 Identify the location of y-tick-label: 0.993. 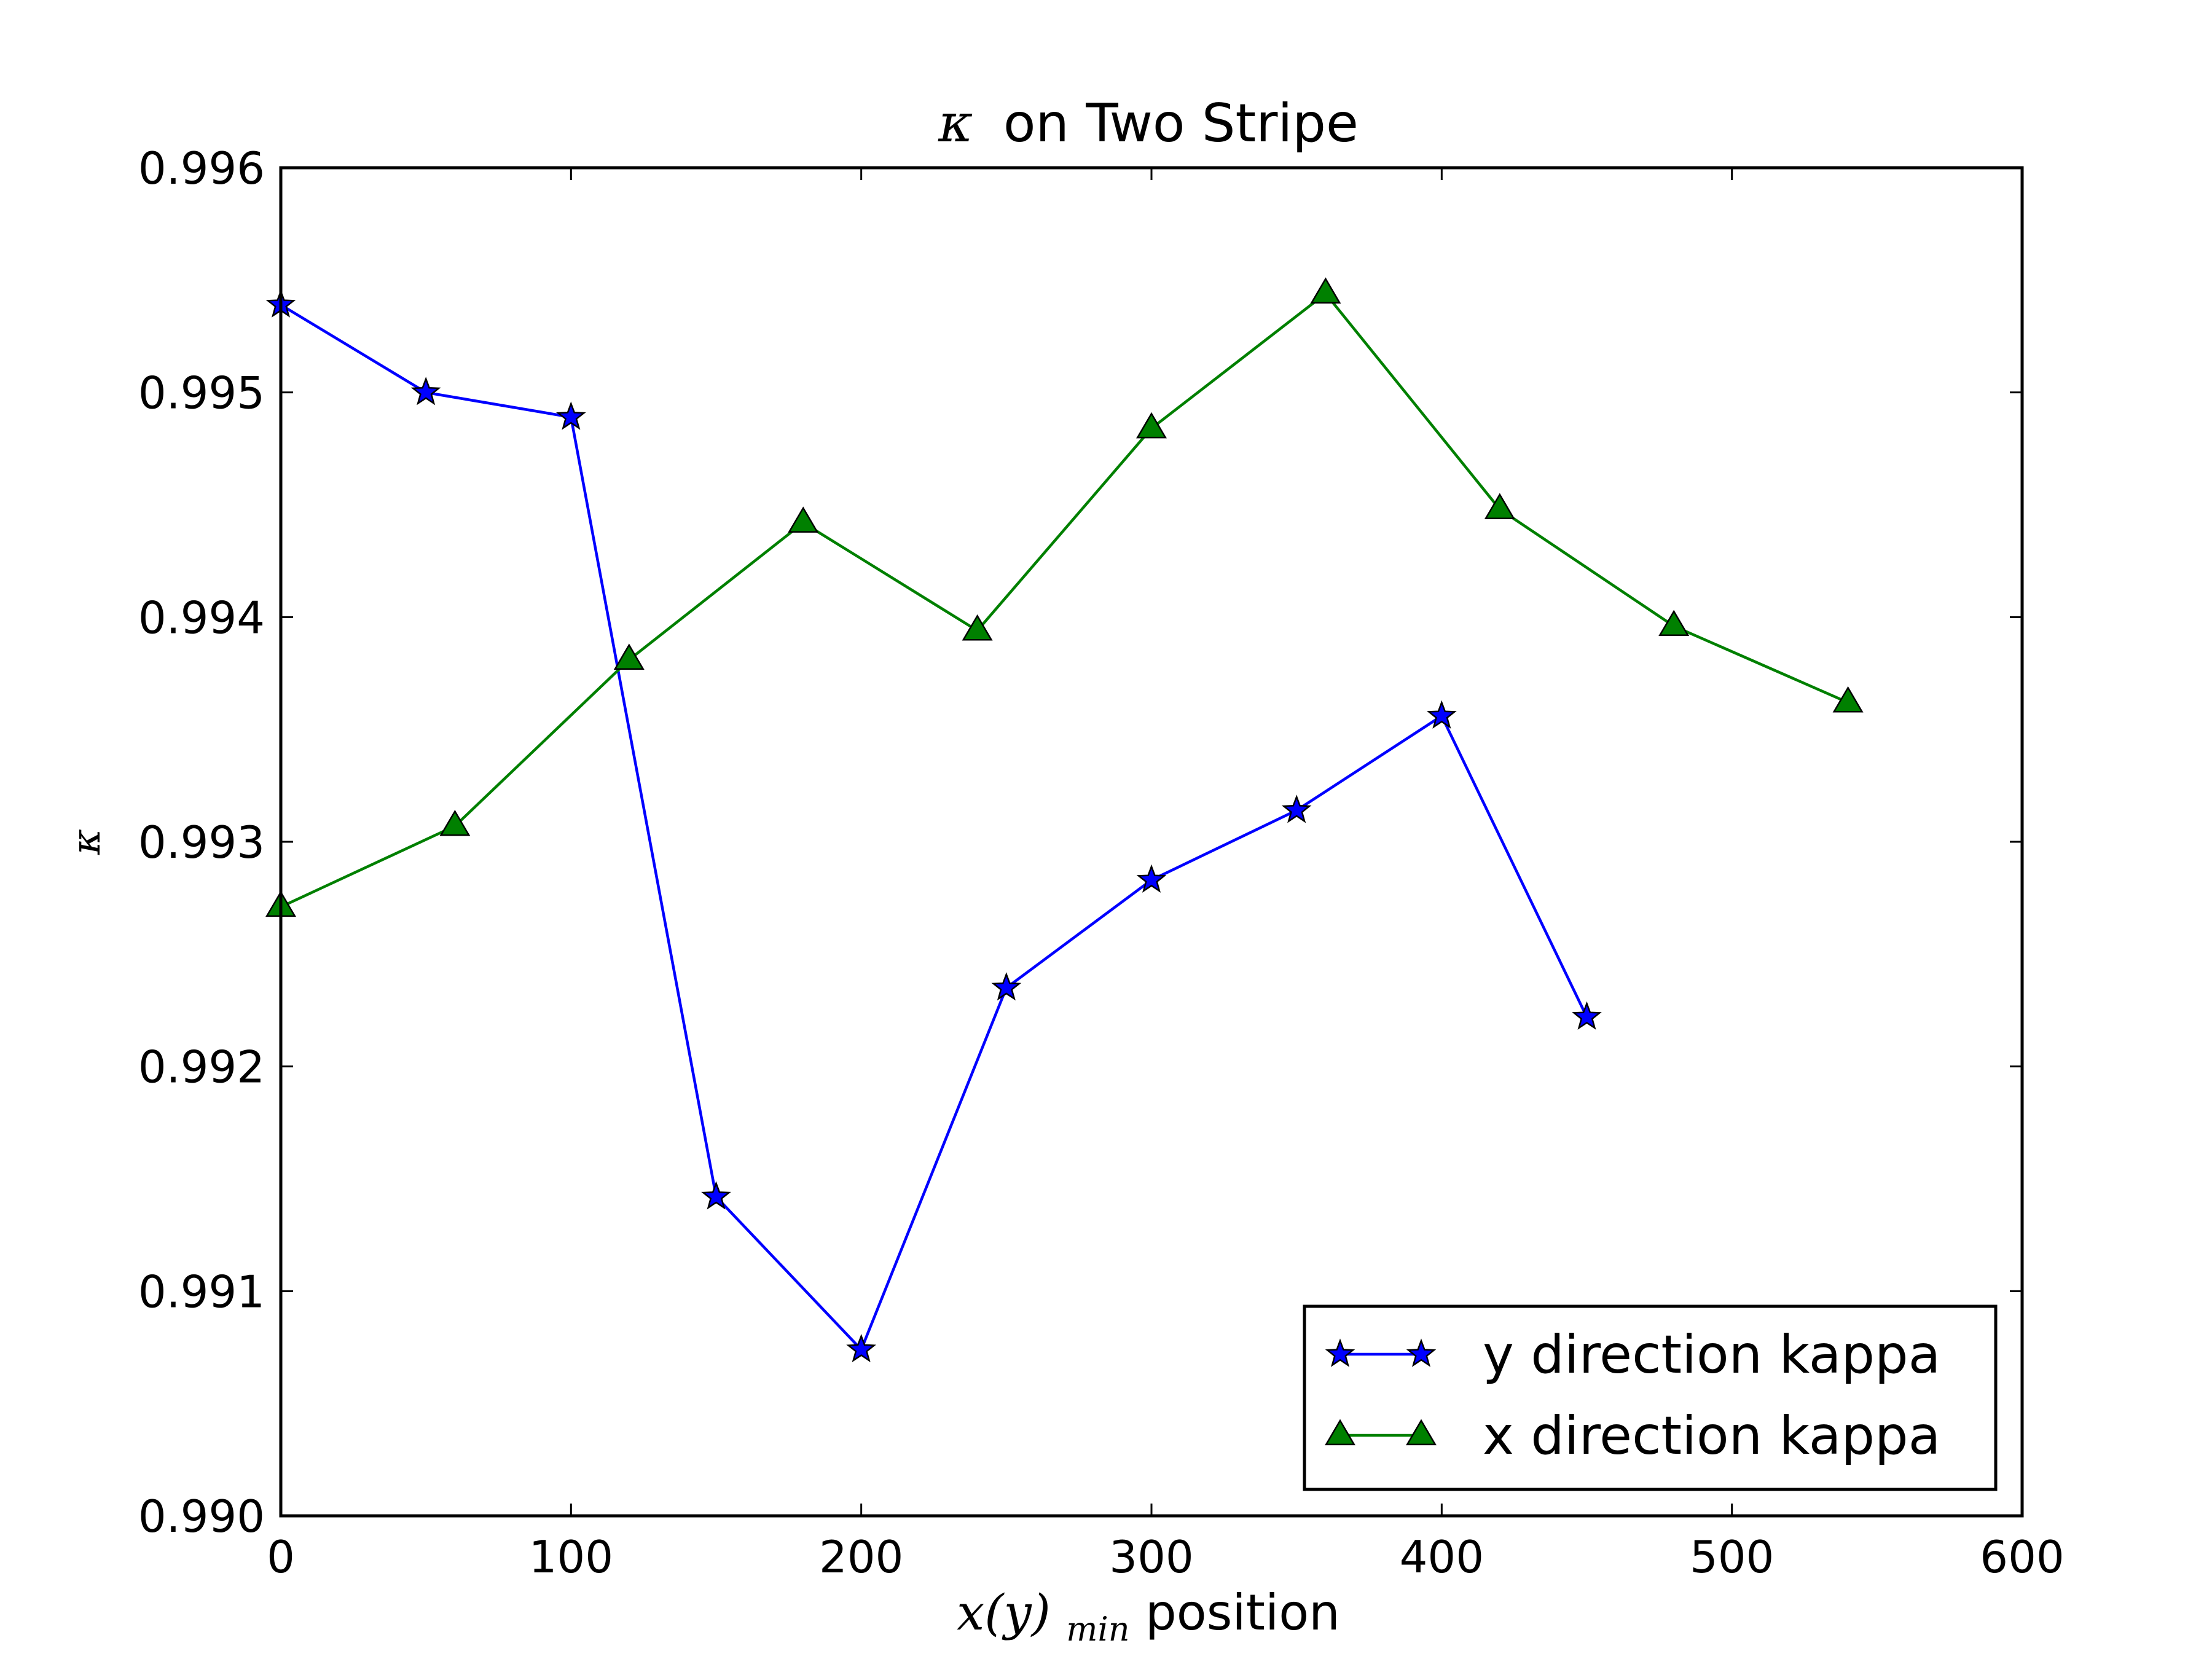
(201, 842).